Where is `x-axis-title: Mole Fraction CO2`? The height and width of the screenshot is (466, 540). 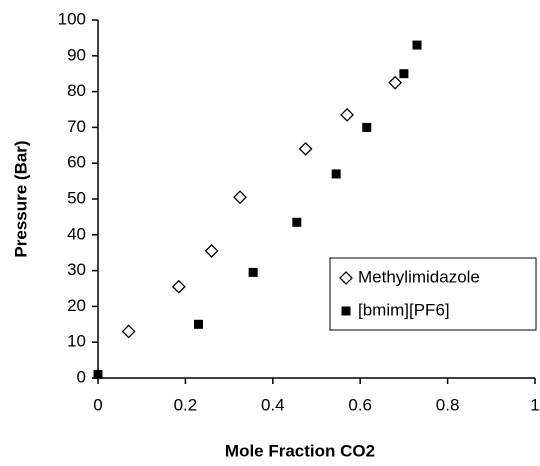
x-axis-title: Mole Fraction CO2 is located at coordinates (300, 450).